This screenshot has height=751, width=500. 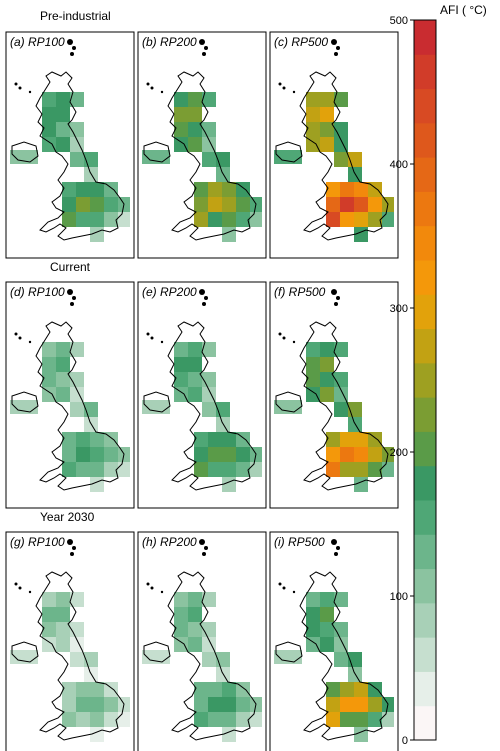 What do you see at coordinates (169, 542) in the screenshot?
I see `panel-label: (h) RP200` at bounding box center [169, 542].